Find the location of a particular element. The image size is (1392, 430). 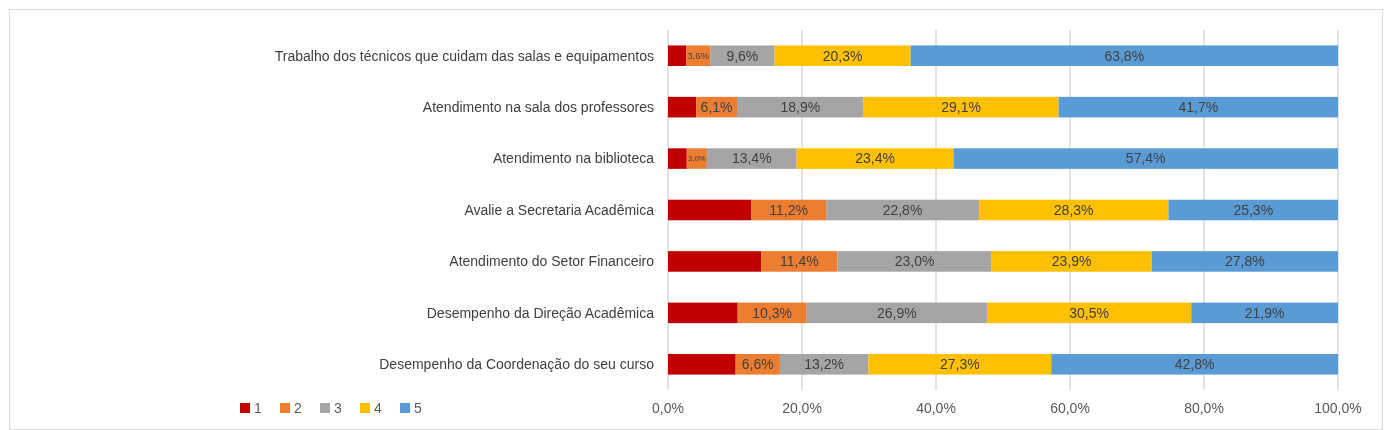

data-label: 3,6% is located at coordinates (698, 56).